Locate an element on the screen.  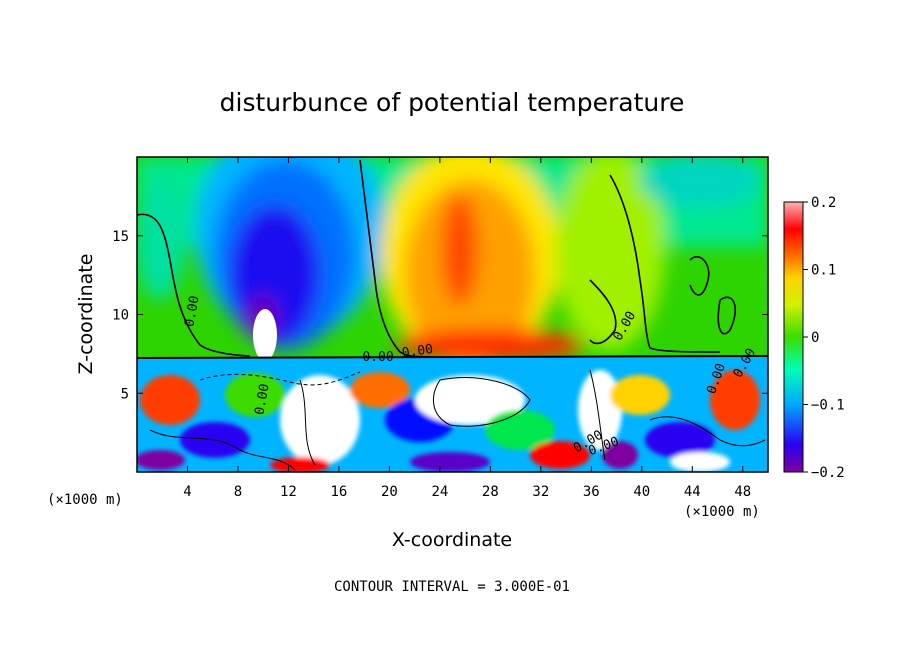
lower-layer is located at coordinates (452, 415).